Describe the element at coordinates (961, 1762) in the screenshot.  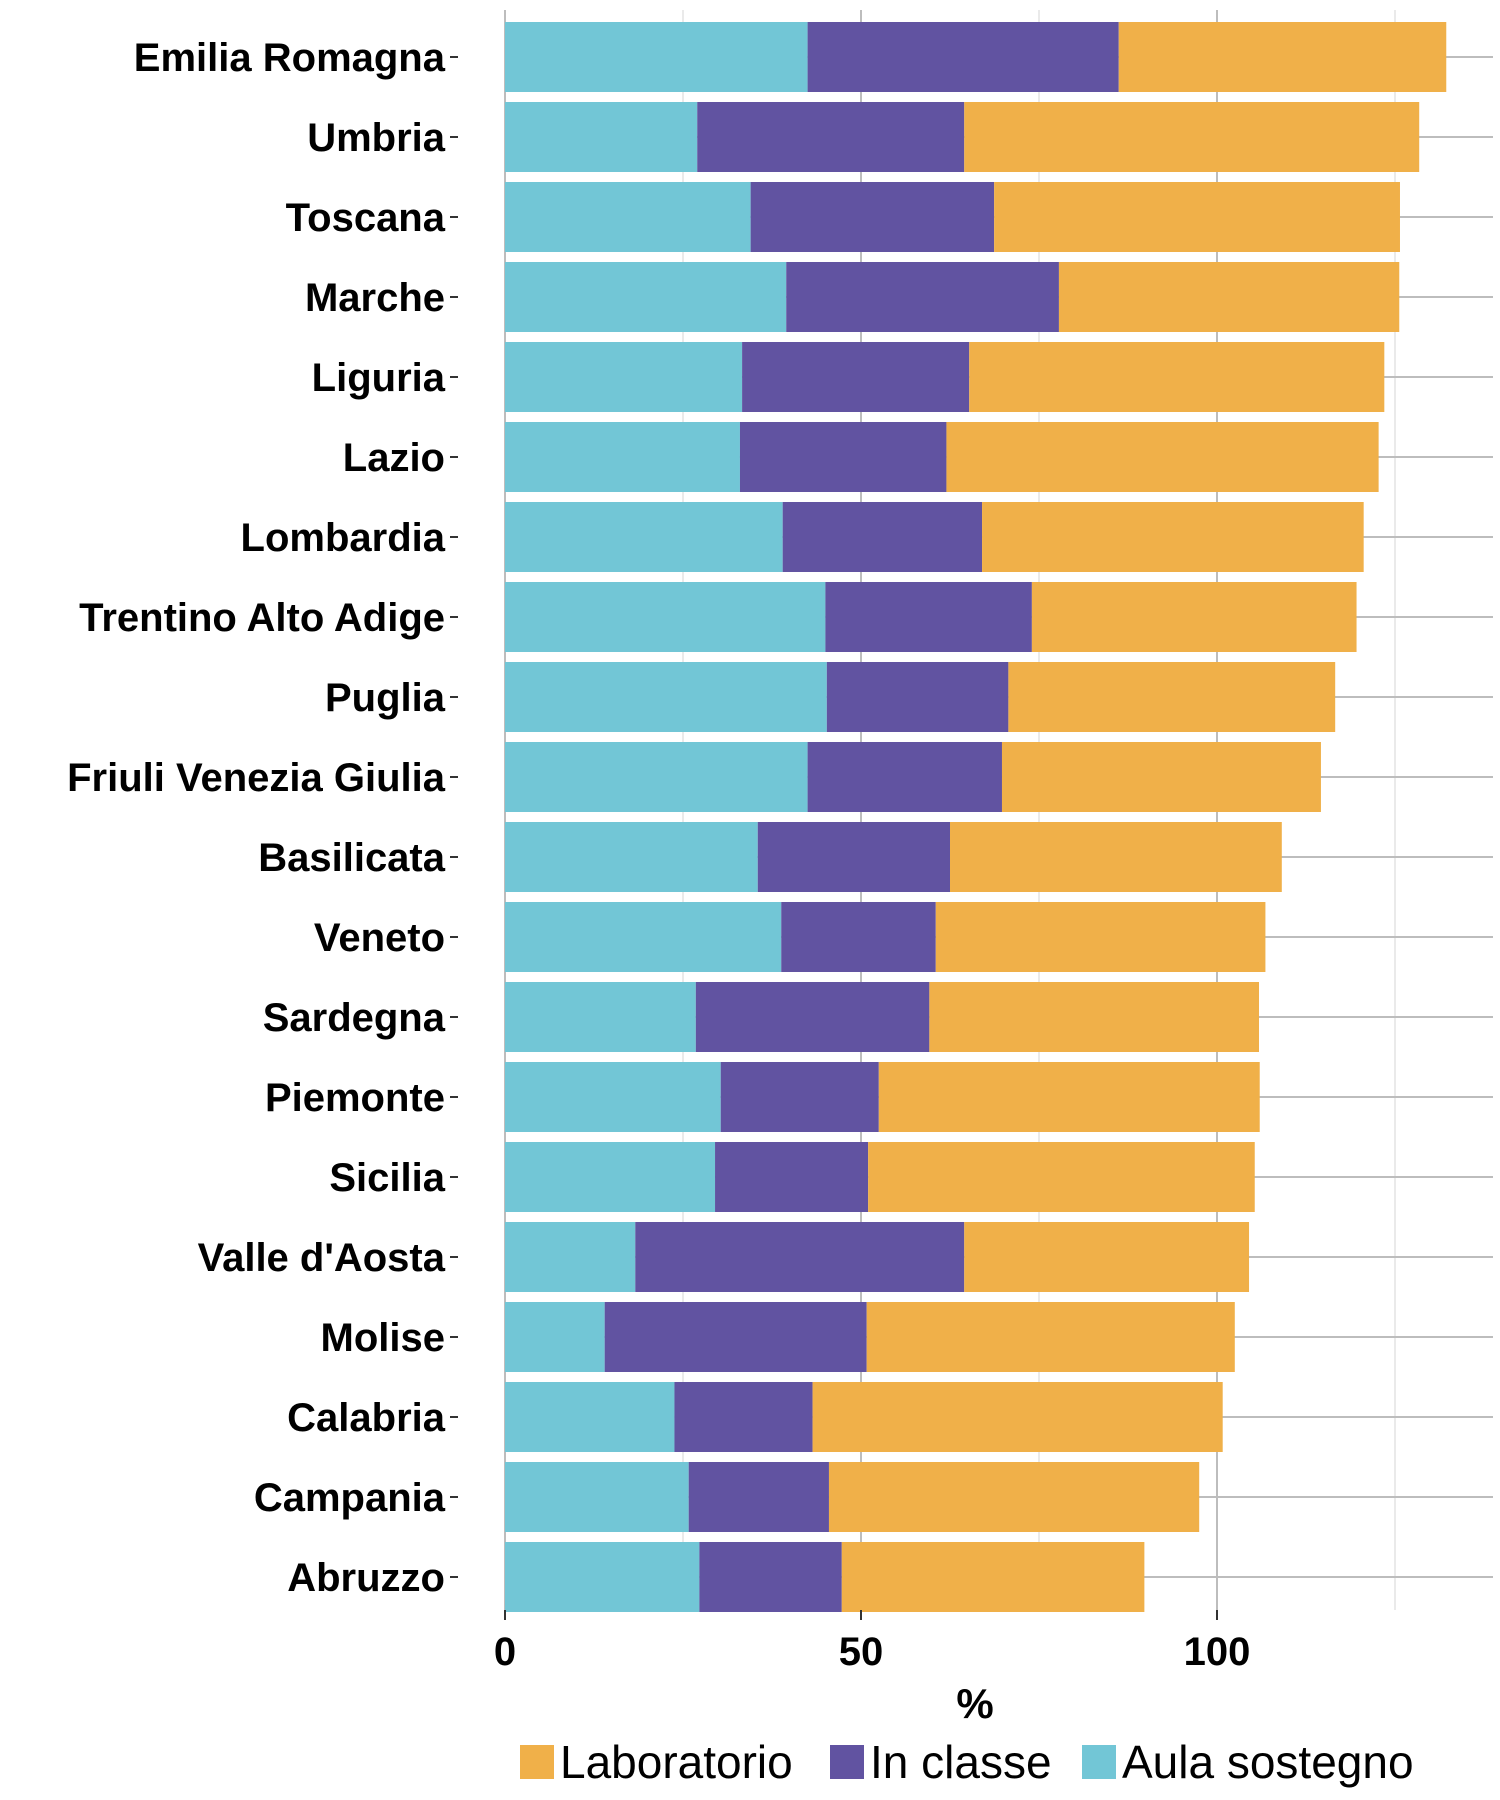
I see `legend-label-in-classe: In classe` at that location.